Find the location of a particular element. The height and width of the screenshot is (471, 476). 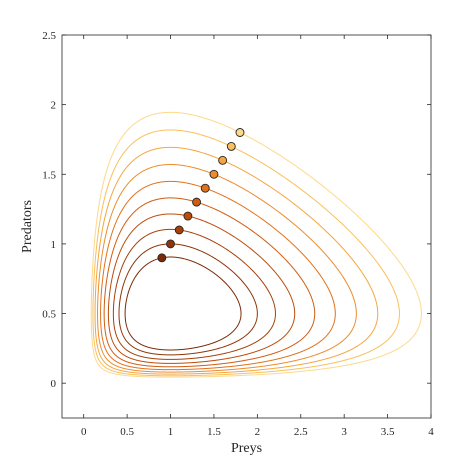

x-tick-label: 4 is located at coordinates (431, 432).